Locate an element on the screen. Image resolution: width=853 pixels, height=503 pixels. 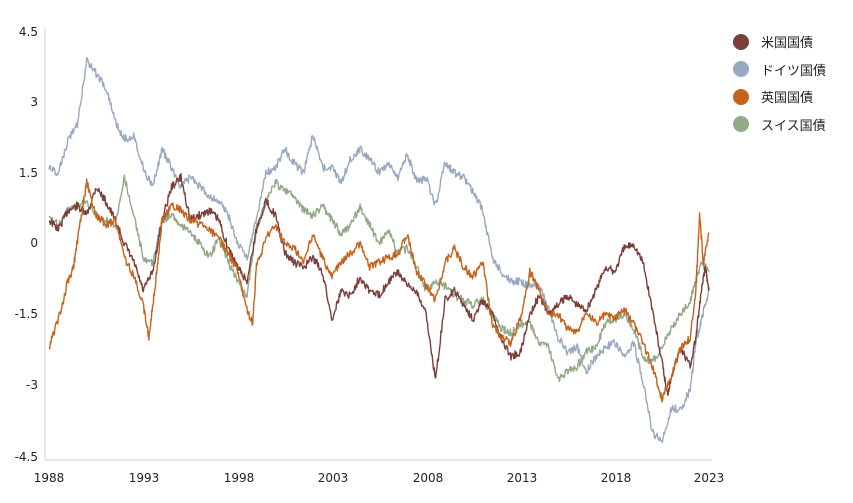
y-tick-label: 4.5 is located at coordinates (28, 32).